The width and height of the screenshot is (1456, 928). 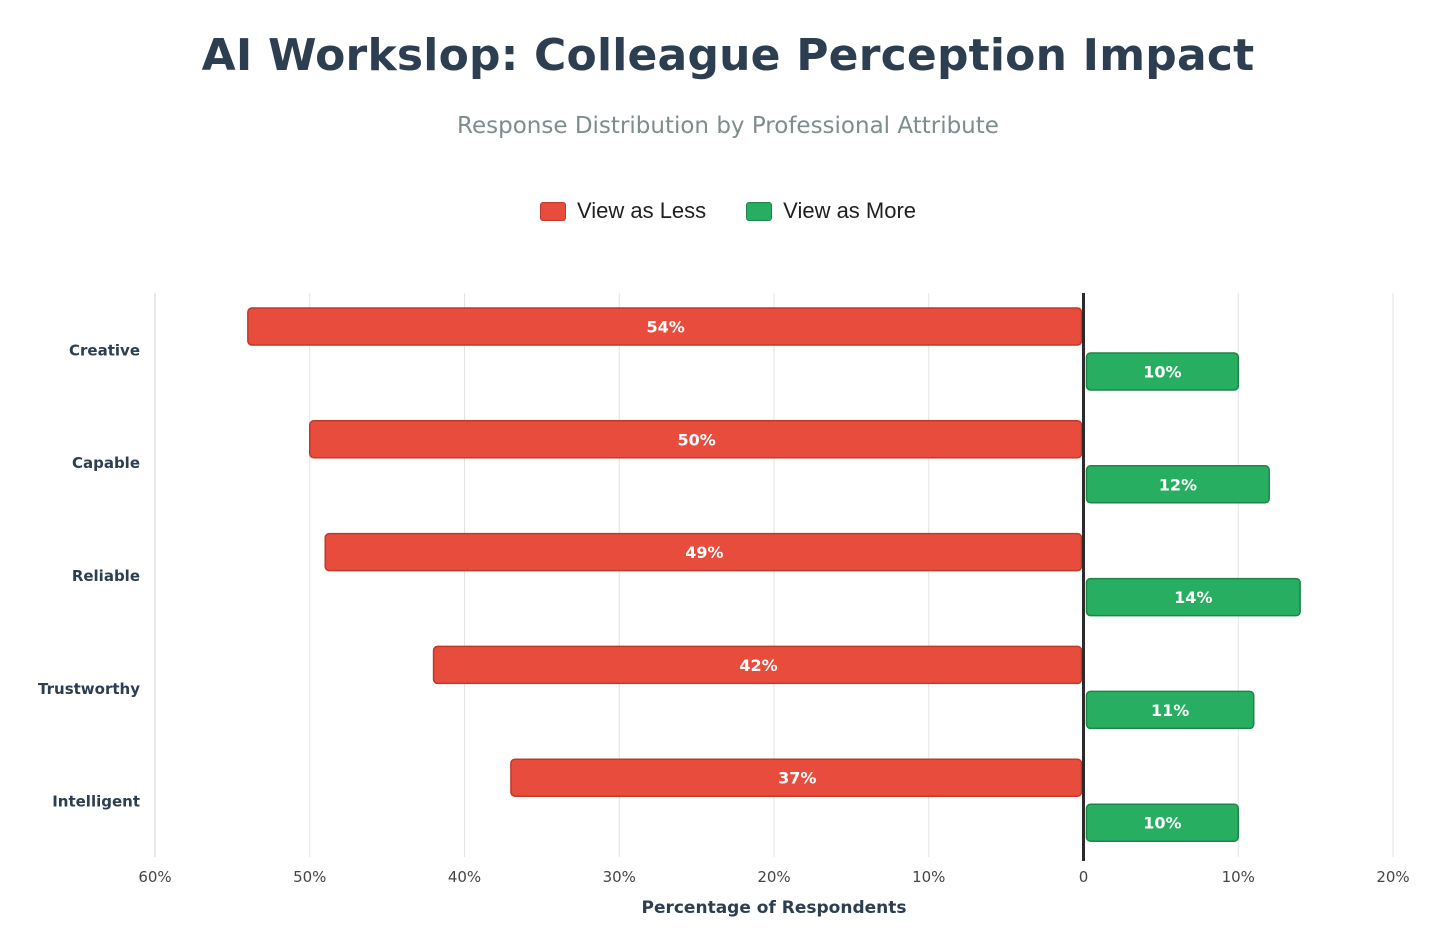 I want to click on category-label: Creative, so click(x=104, y=350).